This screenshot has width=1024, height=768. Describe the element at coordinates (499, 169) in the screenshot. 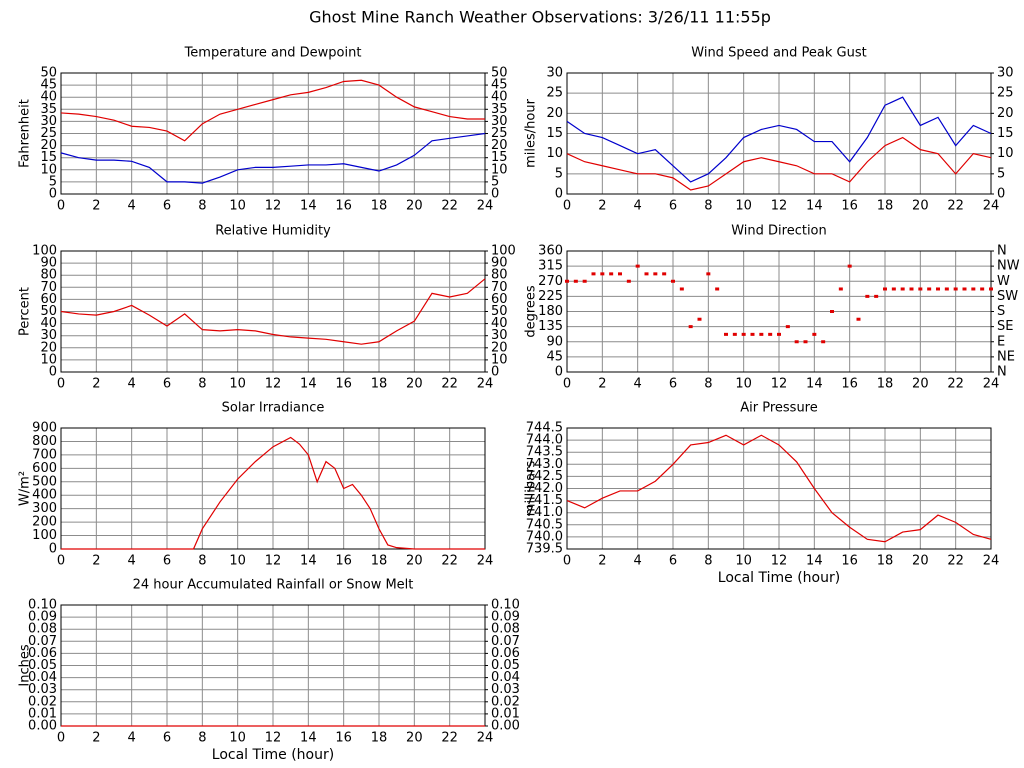

I see `y2-tick-label: 10` at that location.